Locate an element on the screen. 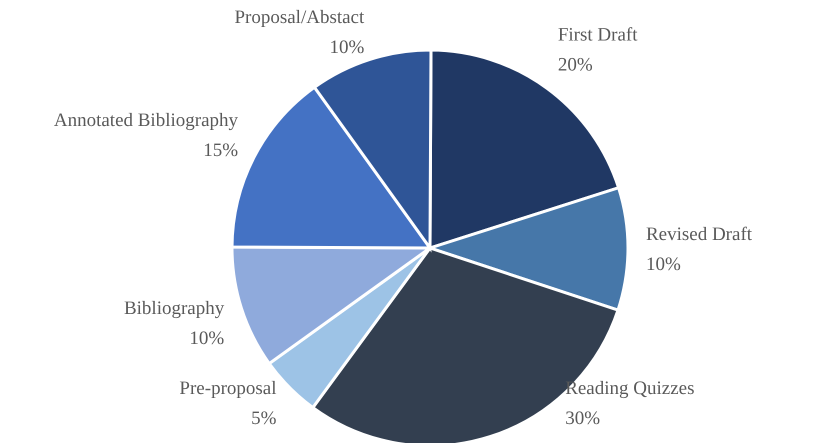 Image resolution: width=820 pixels, height=443 pixels. data-label: 5% is located at coordinates (264, 418).